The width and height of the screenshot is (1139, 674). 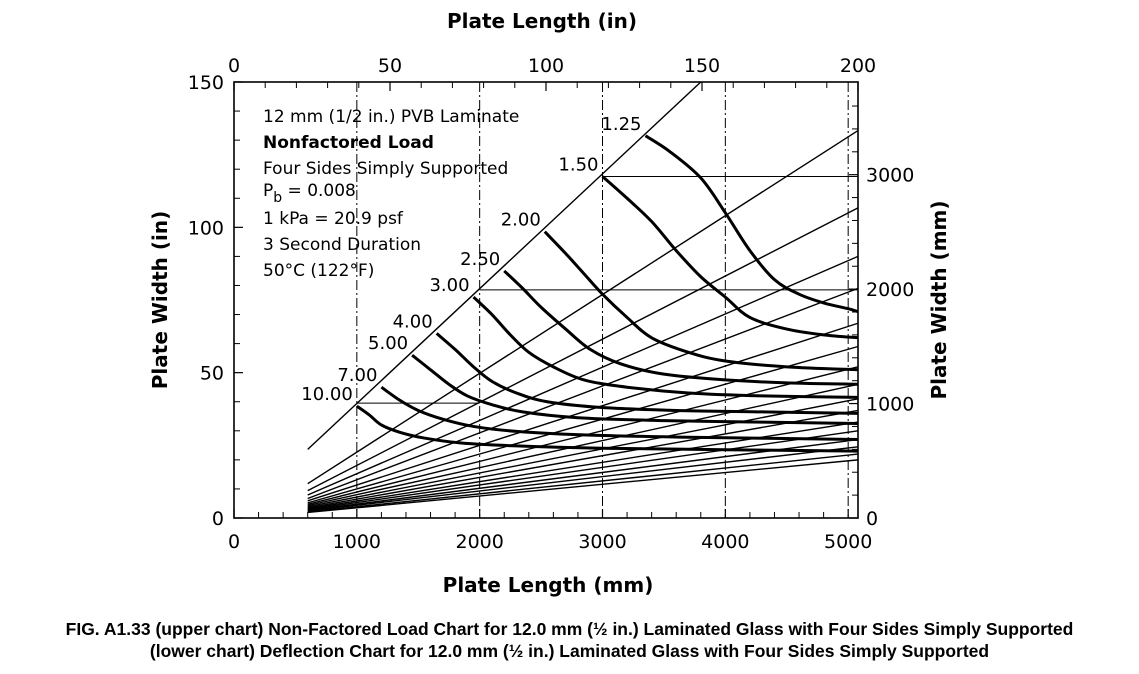 I want to click on curve-label-2.50: 2.50, so click(x=480, y=259).